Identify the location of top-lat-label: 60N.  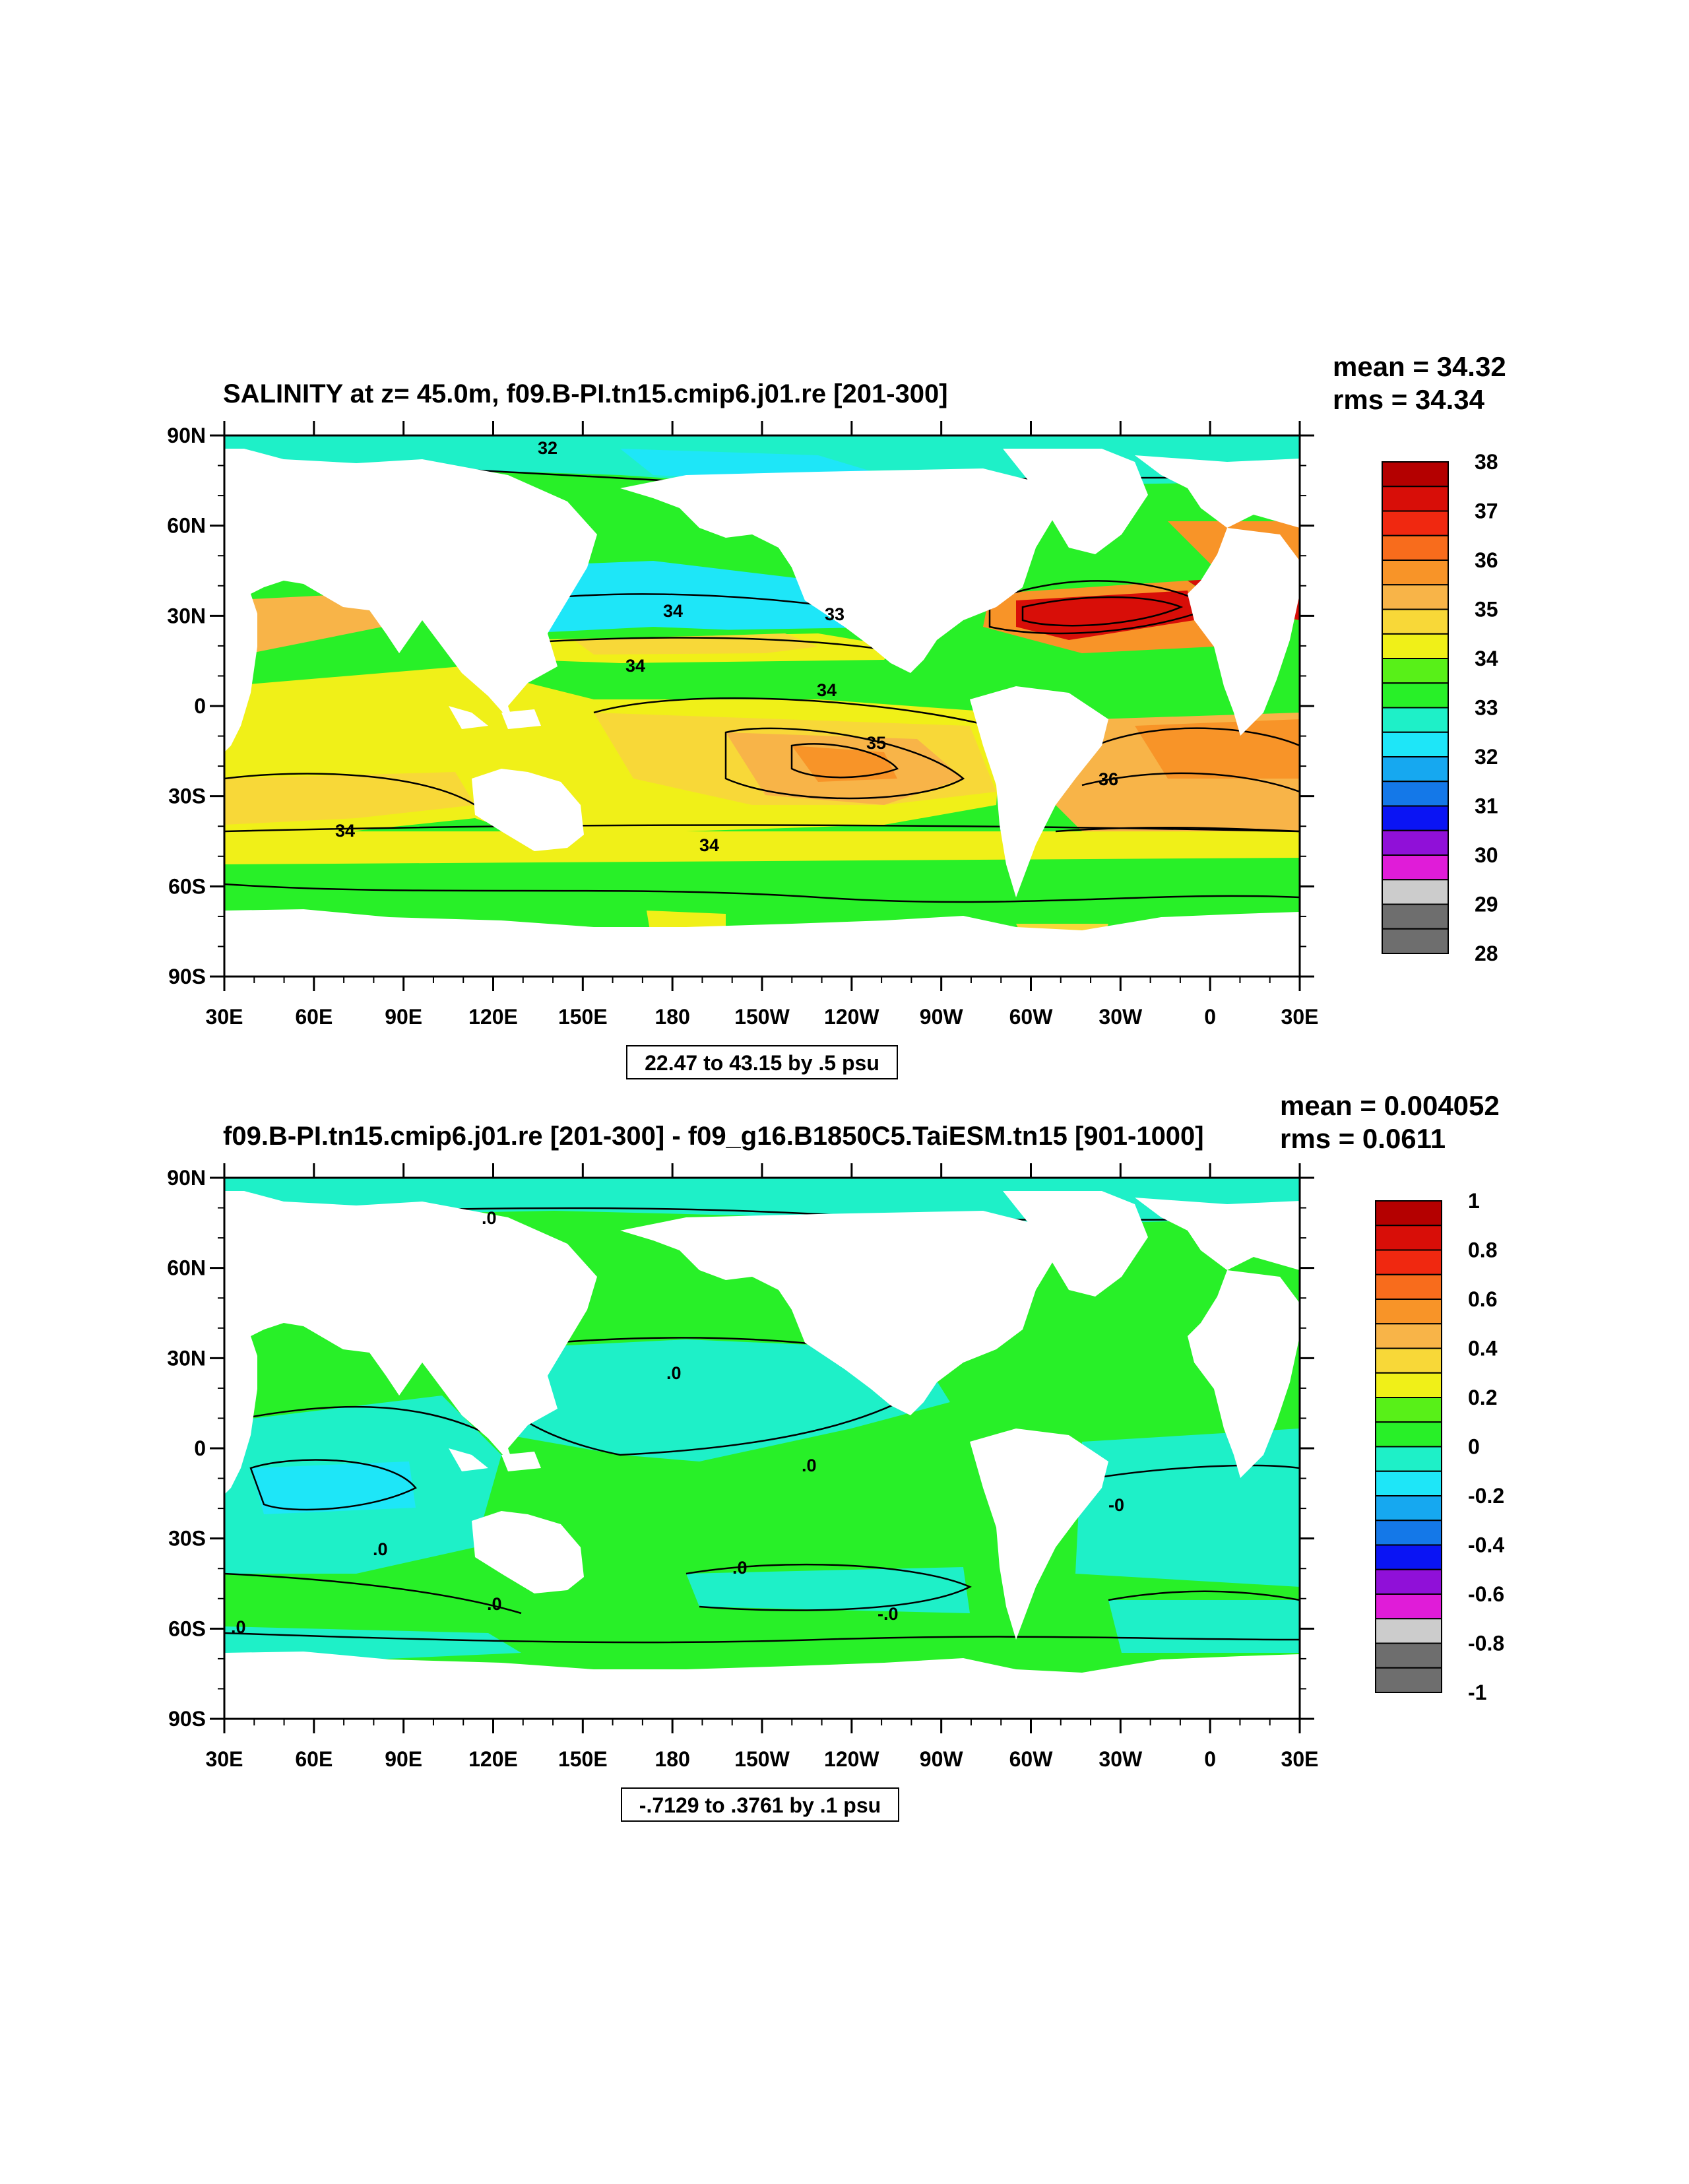
(187, 526).